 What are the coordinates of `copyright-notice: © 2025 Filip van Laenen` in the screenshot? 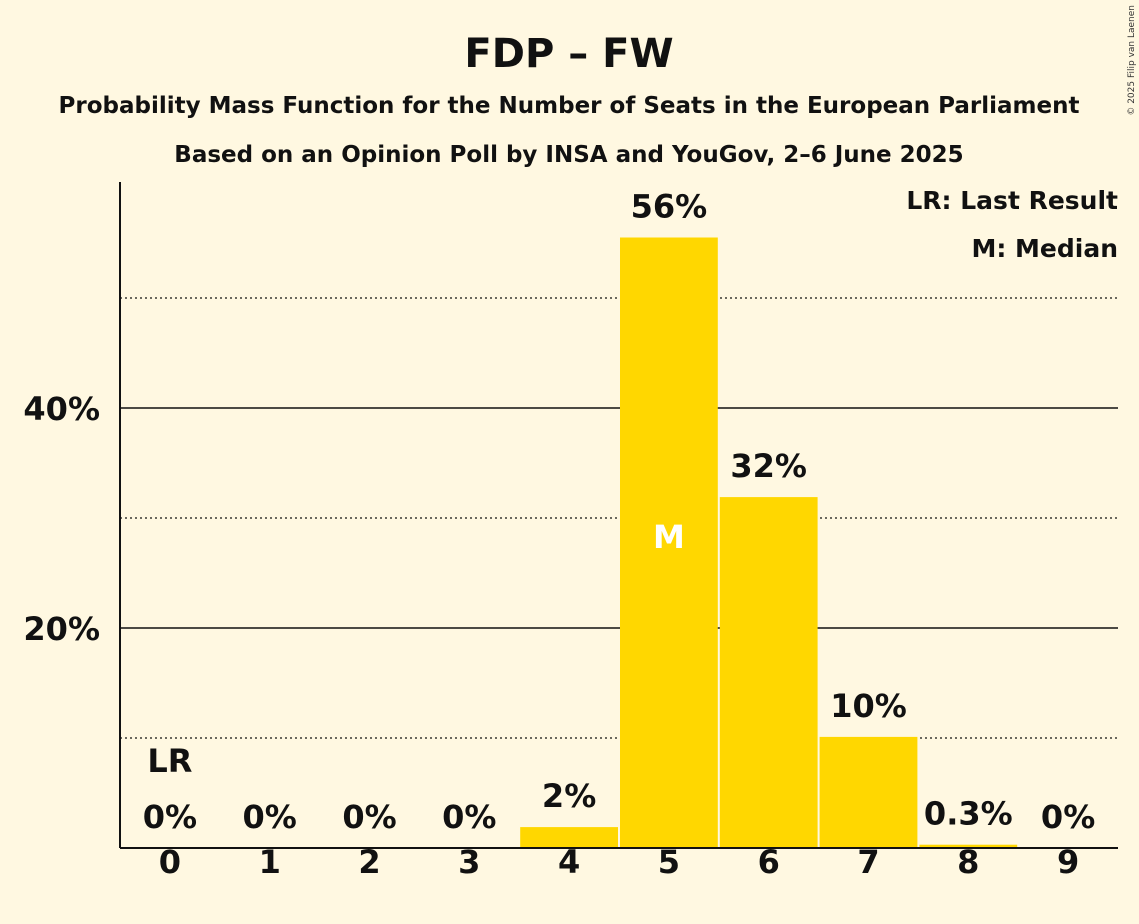 It's located at (1132, 60).